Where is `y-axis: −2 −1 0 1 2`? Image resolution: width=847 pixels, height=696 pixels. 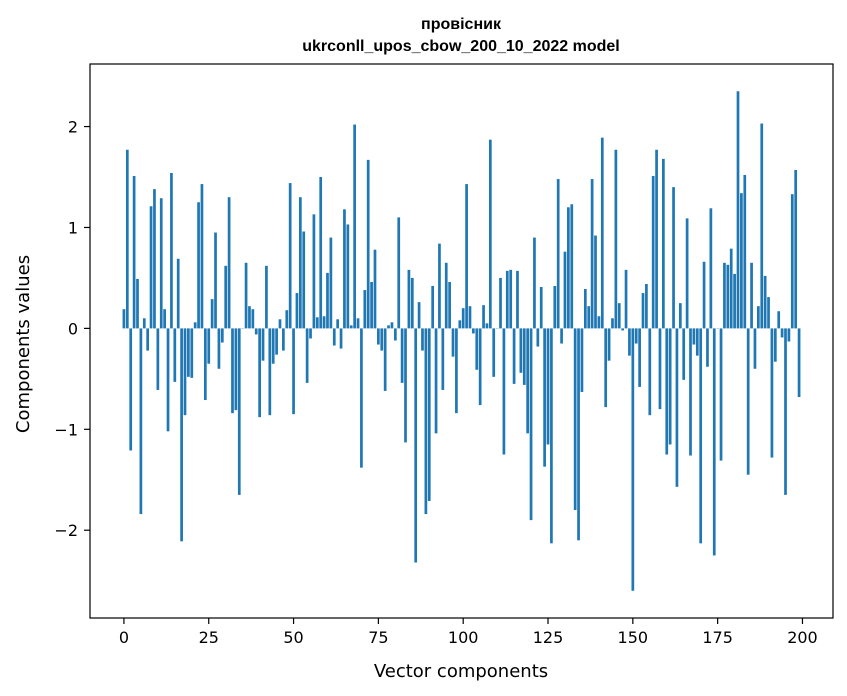
y-axis: −2 −1 0 1 2 is located at coordinates (72, 329).